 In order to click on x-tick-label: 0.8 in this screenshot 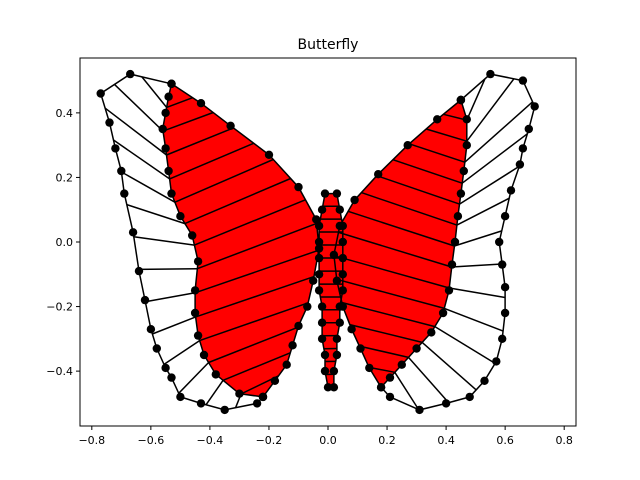, I will do `click(564, 440)`.